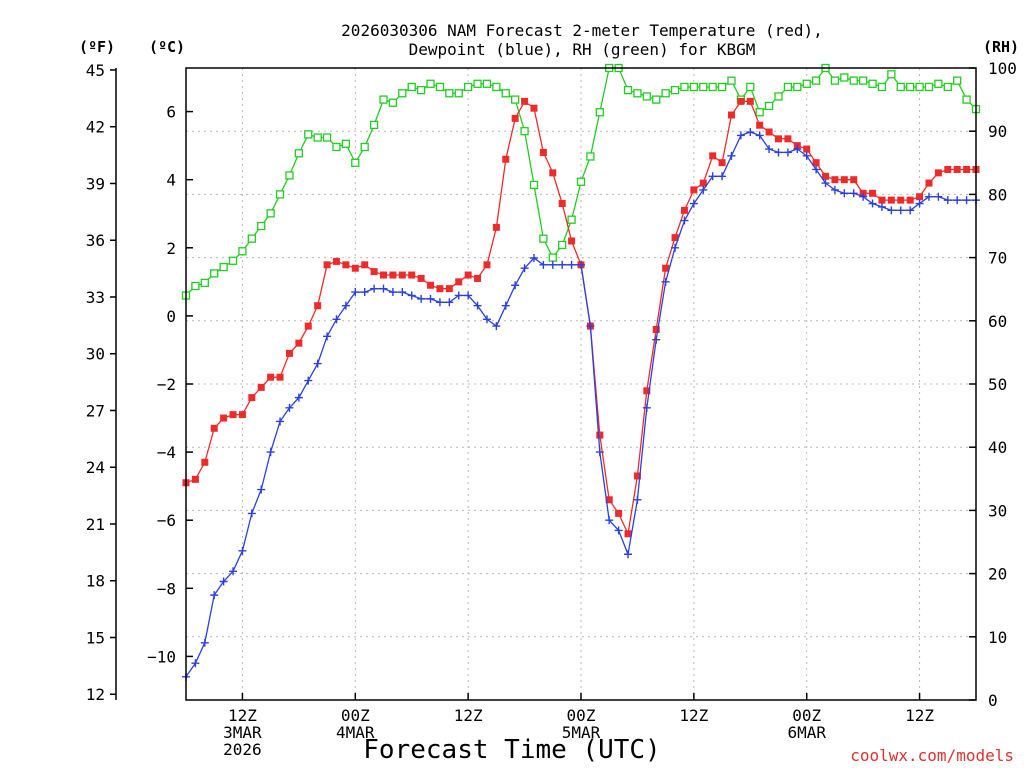 The height and width of the screenshot is (768, 1024). What do you see at coordinates (95, 297) in the screenshot?
I see `fahrenheit-tick-label: 33` at bounding box center [95, 297].